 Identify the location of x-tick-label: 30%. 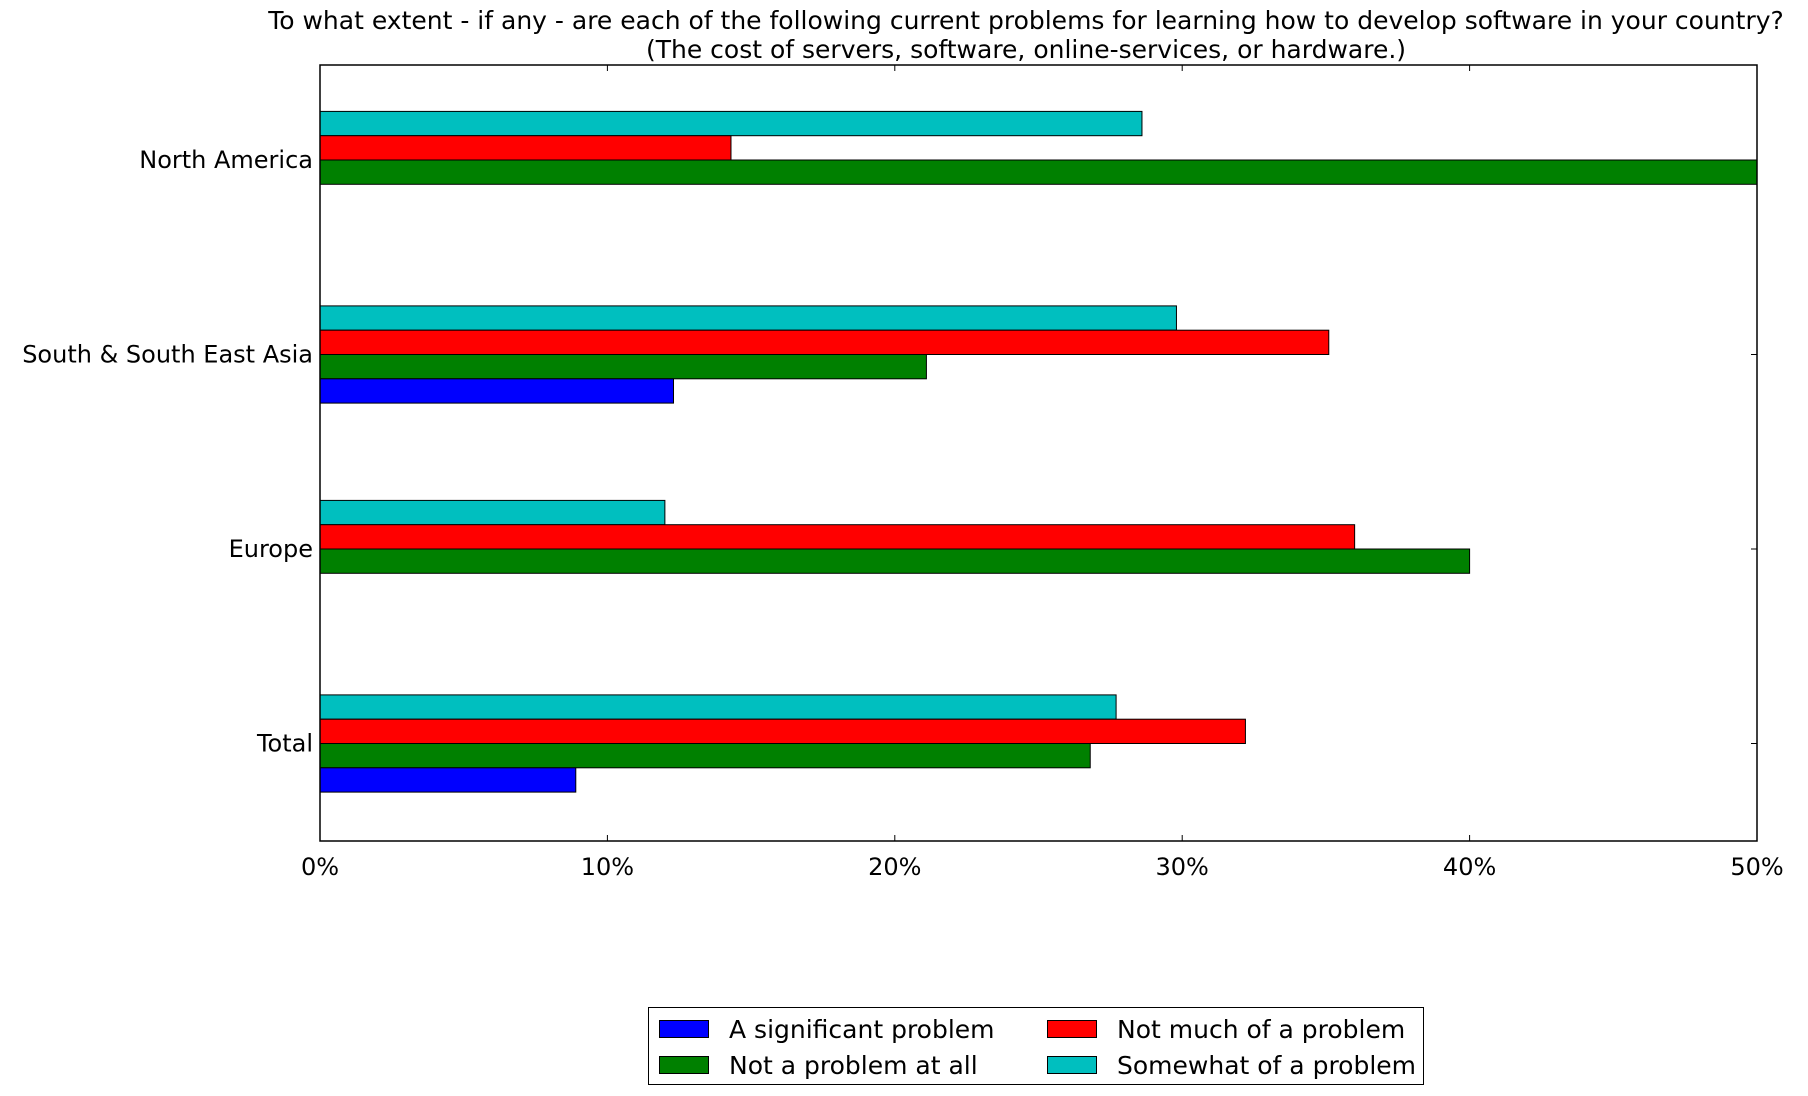
(1182, 867).